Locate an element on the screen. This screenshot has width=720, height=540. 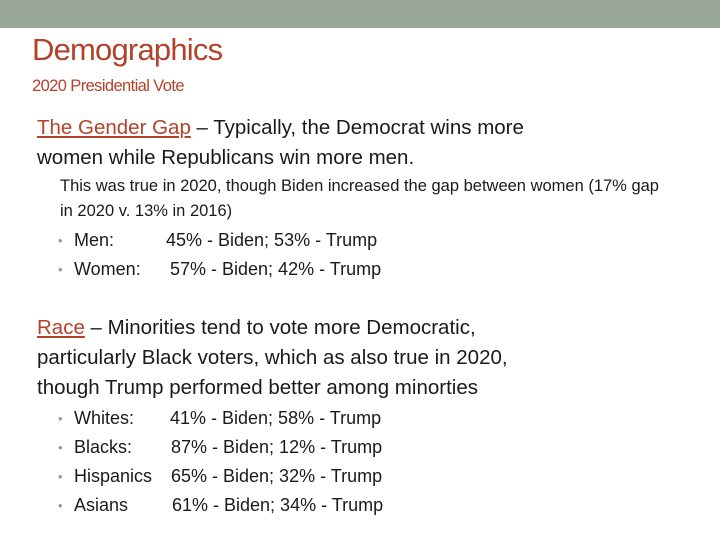
list-item: • Women: 57% - Biden; 42% - Trump is located at coordinates (219, 269).